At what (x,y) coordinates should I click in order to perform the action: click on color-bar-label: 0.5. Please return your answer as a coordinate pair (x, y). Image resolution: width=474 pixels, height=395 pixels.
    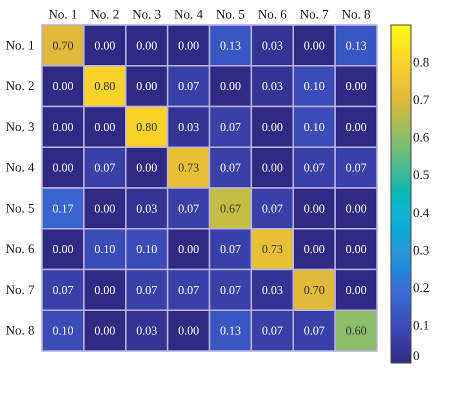
    Looking at the image, I should click on (421, 174).